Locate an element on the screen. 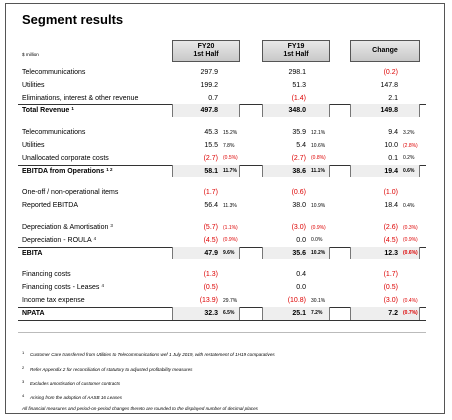 This screenshot has width=452, height=420. row-label: One-off / non-operational items is located at coordinates (70, 192).